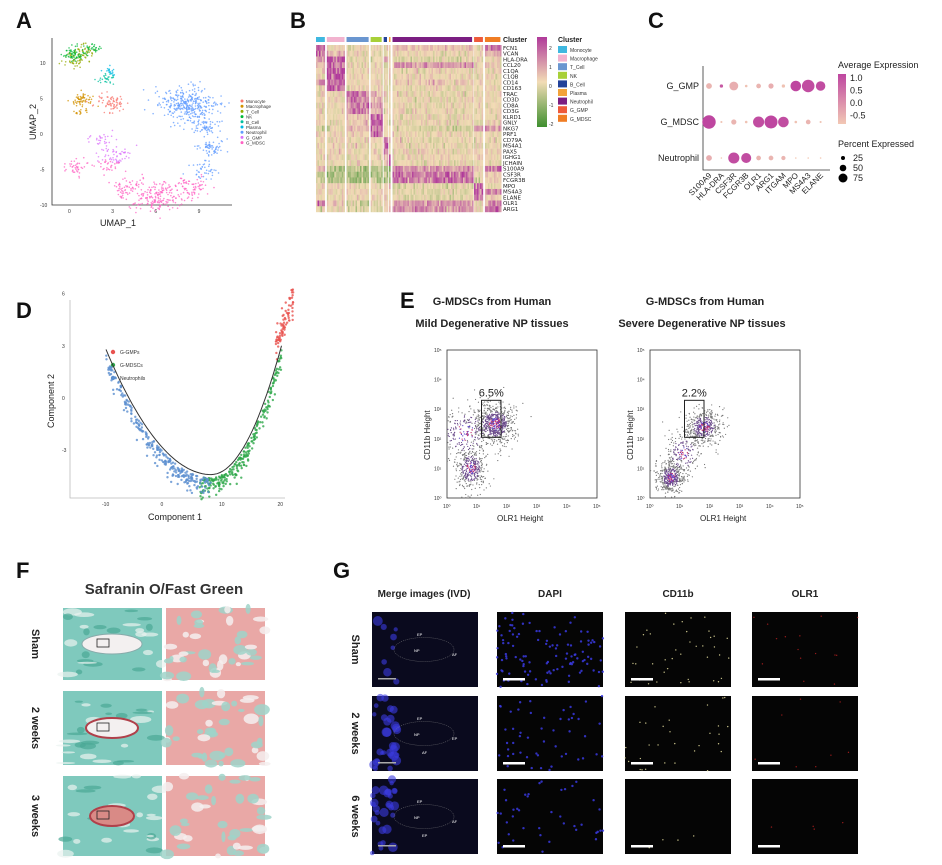 The height and width of the screenshot is (865, 942). Describe the element at coordinates (510, 124) in the screenshot. I see `heatmap-gene-label: GNLY` at that location.